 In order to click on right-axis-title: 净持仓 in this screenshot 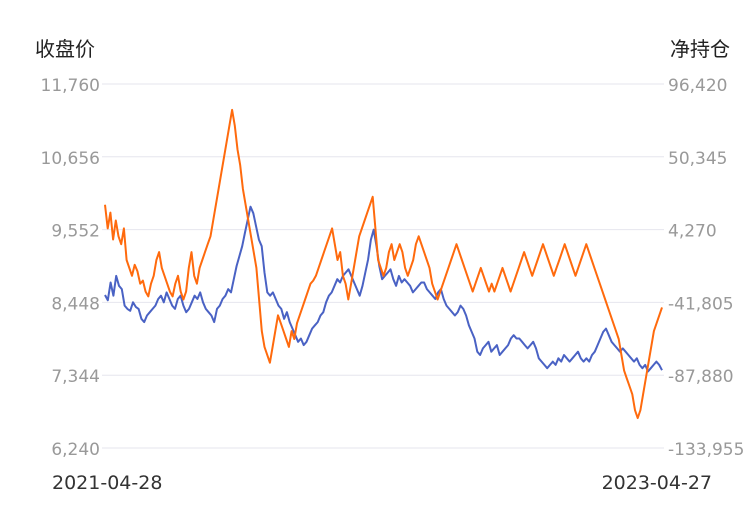, I will do `click(700, 49)`.